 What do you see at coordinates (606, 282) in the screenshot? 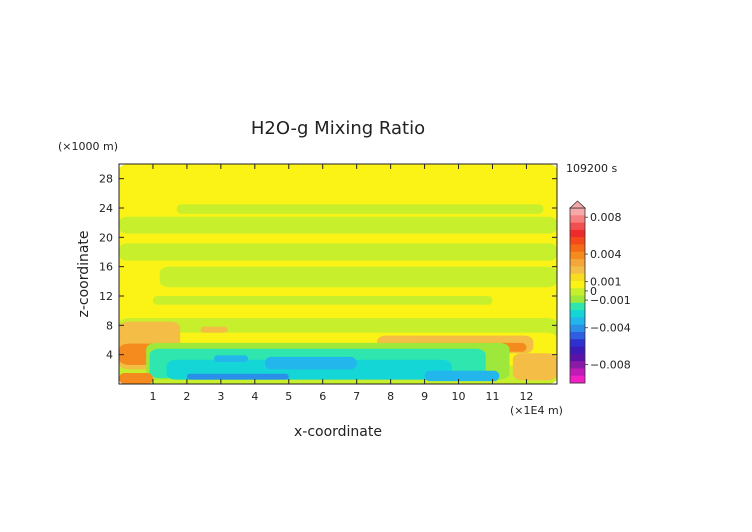
I see `colorbar-label: 0.001` at bounding box center [606, 282].